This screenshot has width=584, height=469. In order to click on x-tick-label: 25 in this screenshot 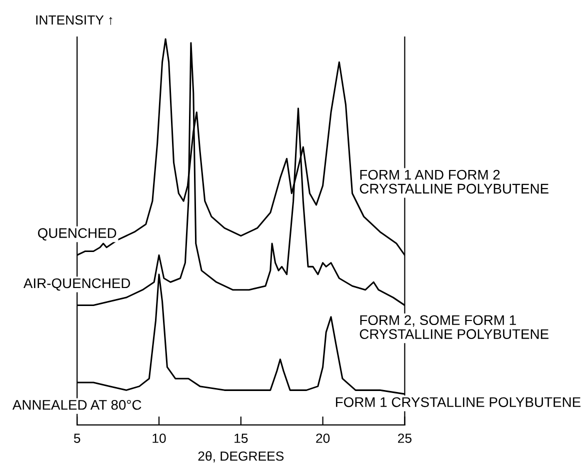, I will do `click(405, 438)`.